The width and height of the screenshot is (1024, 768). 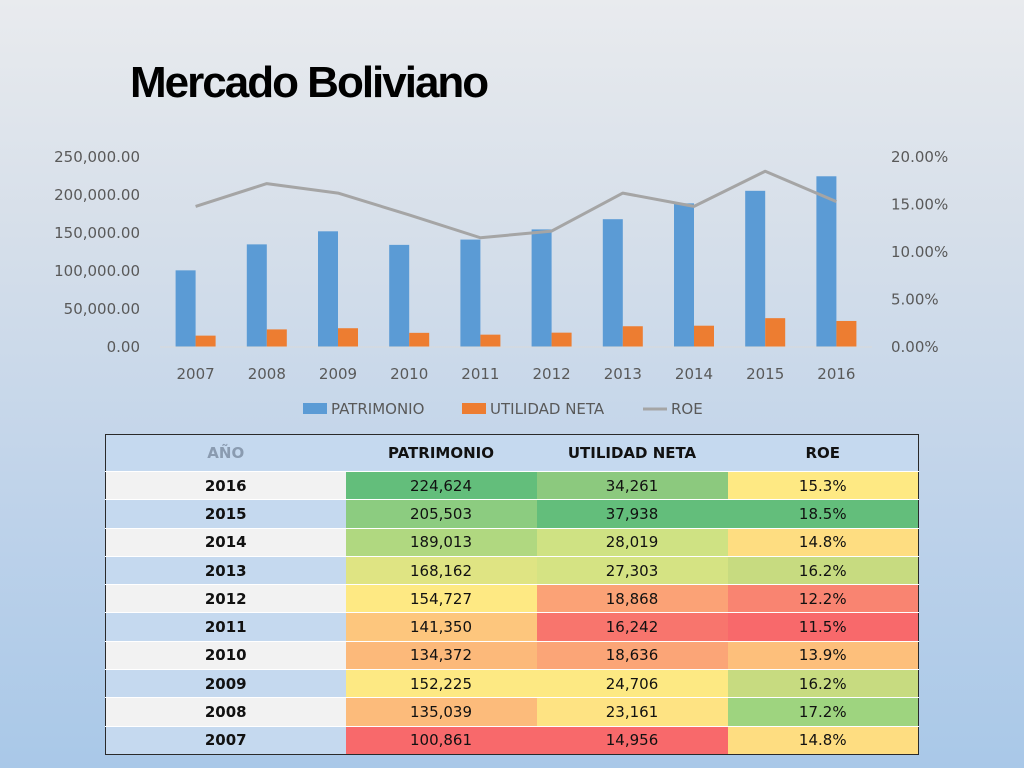 I want to click on cell-utilidad: 18,636, so click(x=632, y=655).